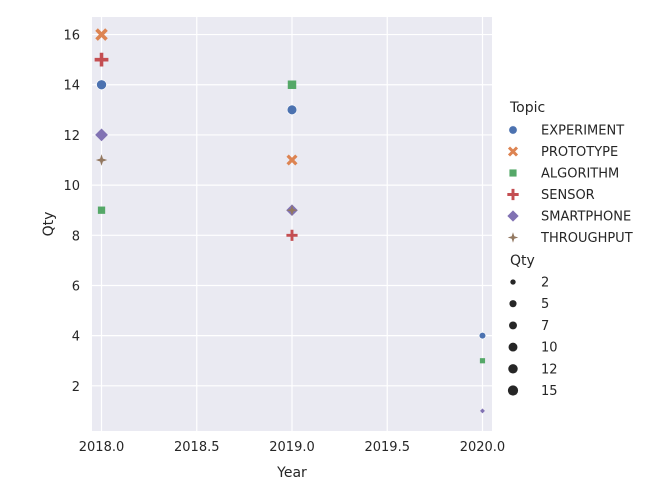 This screenshot has width=662, height=500. Describe the element at coordinates (545, 326) in the screenshot. I see `size-legend-label: 7` at that location.